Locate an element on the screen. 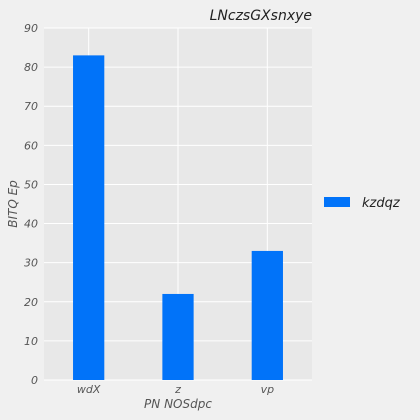  y-tick-label: 50 is located at coordinates (31, 184).